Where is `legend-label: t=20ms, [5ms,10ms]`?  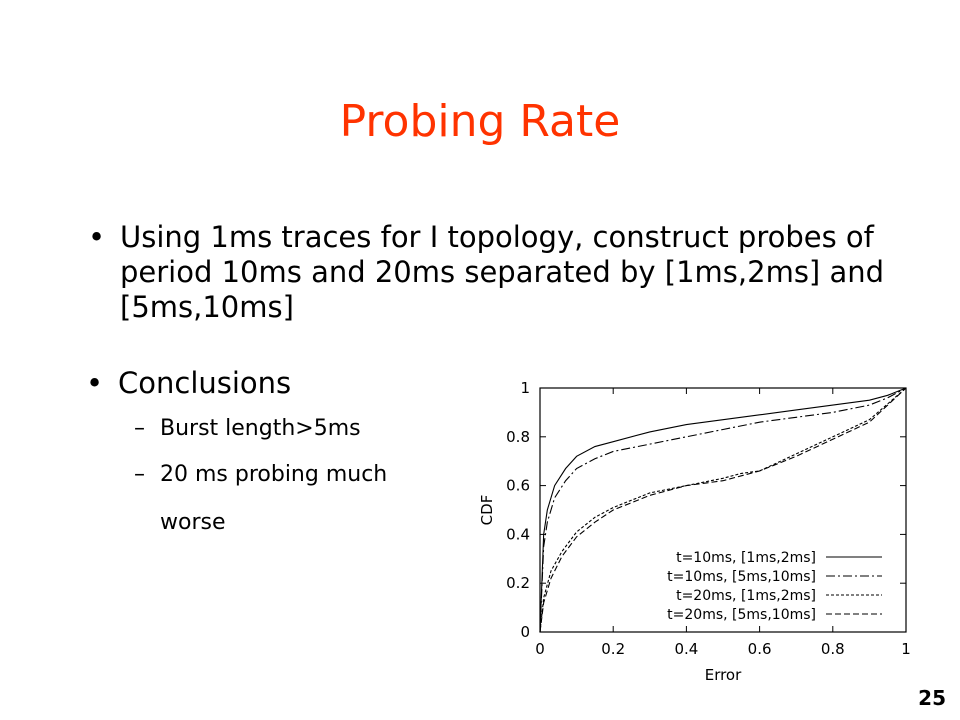 legend-label: t=20ms, [5ms,10ms] is located at coordinates (741, 615).